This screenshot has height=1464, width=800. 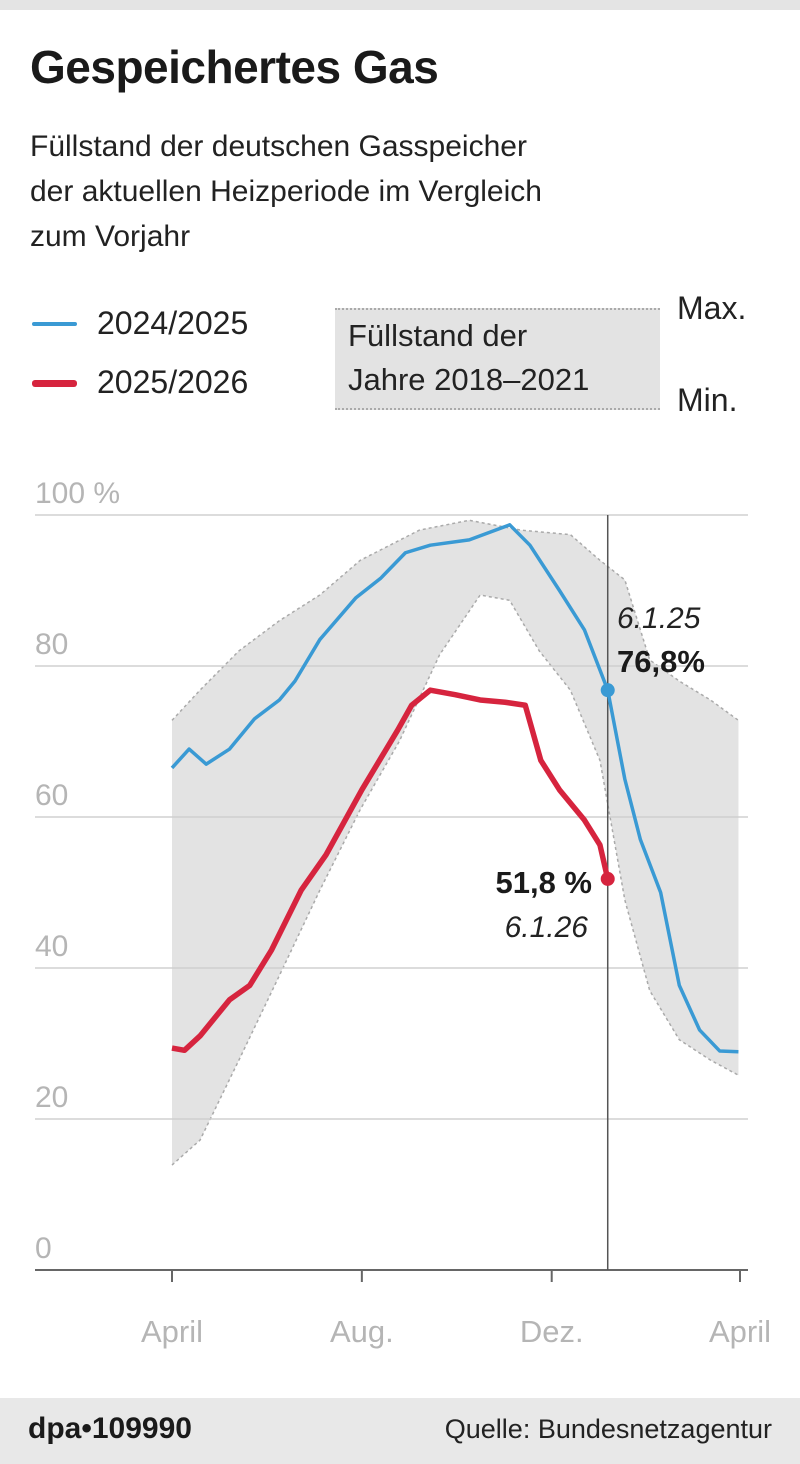 What do you see at coordinates (110, 236) in the screenshot?
I see `subtitle-line: zum Vorjahr` at bounding box center [110, 236].